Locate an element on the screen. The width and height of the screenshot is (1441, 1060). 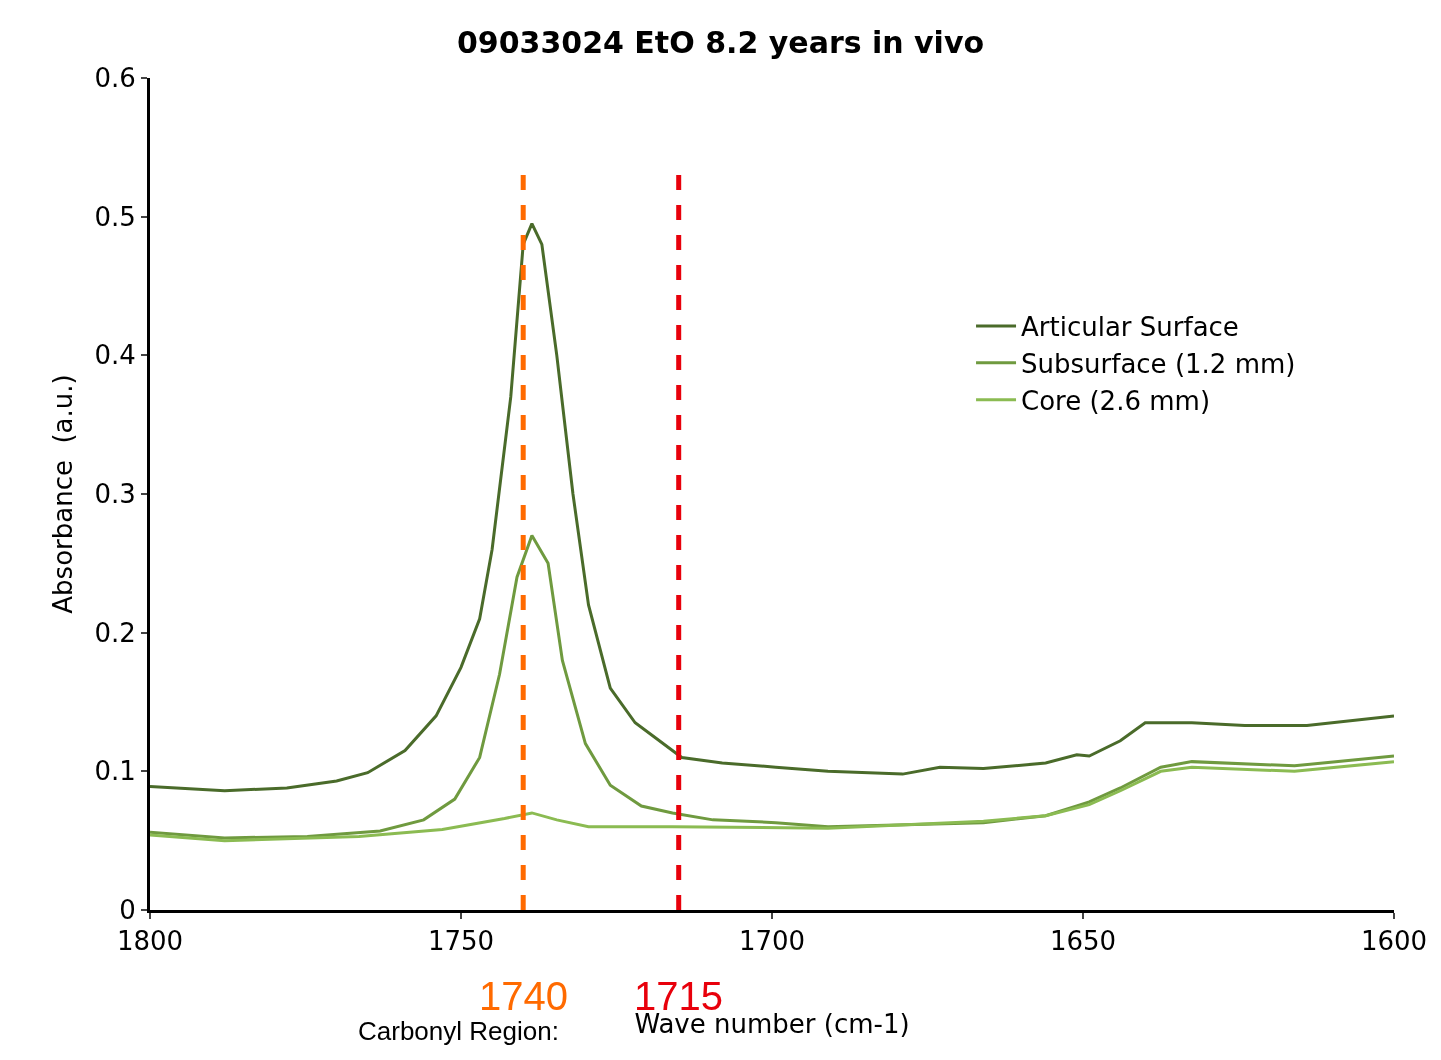
y-tick-label: 0 is located at coordinates (127, 910).